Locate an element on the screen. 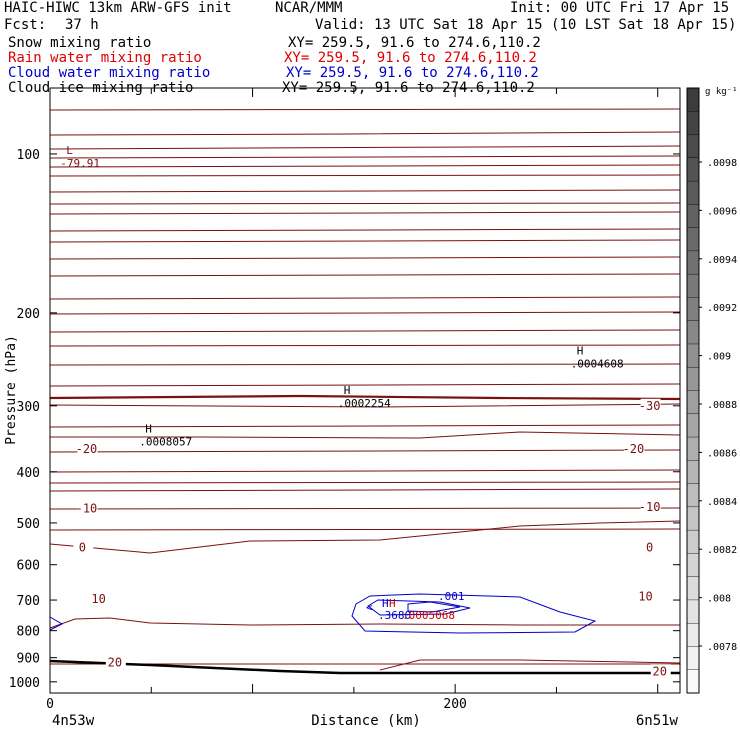 The height and width of the screenshot is (740, 740). header-init: Init: 00 UTC Fri 17 Apr 15 is located at coordinates (620, 8).